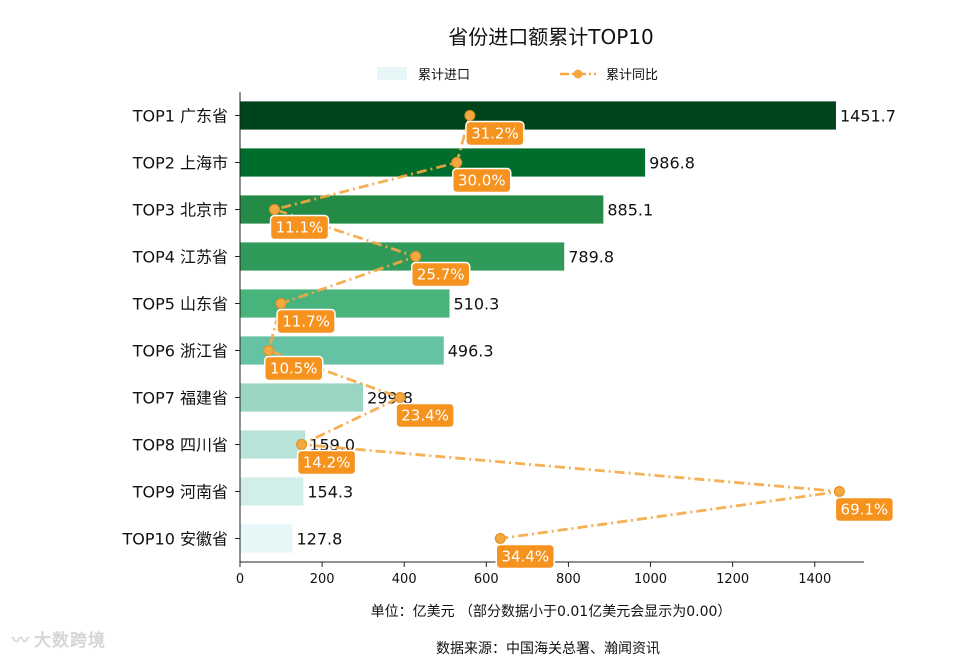 Image resolution: width=960 pixels, height=660 pixels. Describe the element at coordinates (517, 75) in the screenshot. I see `legend: 累计进口 累计同比` at that location.